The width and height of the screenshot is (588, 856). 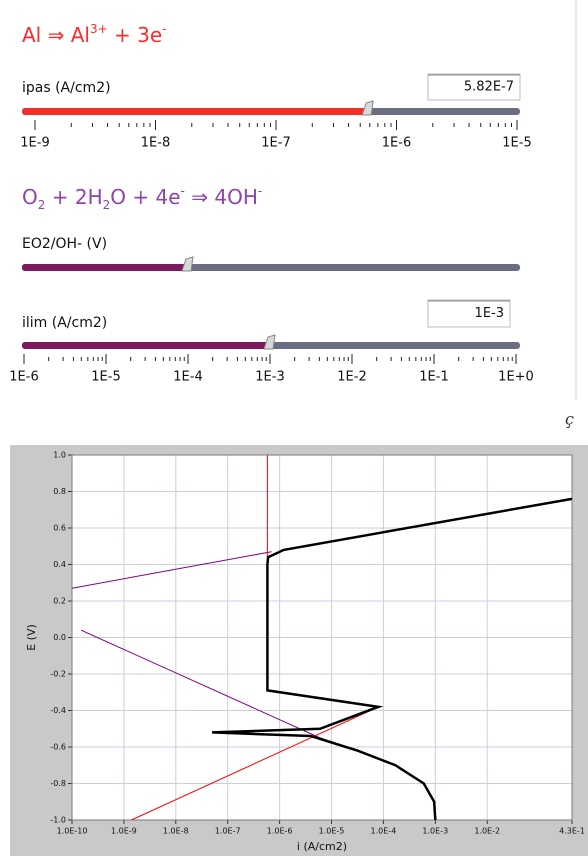 I want to click on cathodic-equation: O2 + 2H2O + 4e- ⇒ 4OH-, so click(x=142, y=198).